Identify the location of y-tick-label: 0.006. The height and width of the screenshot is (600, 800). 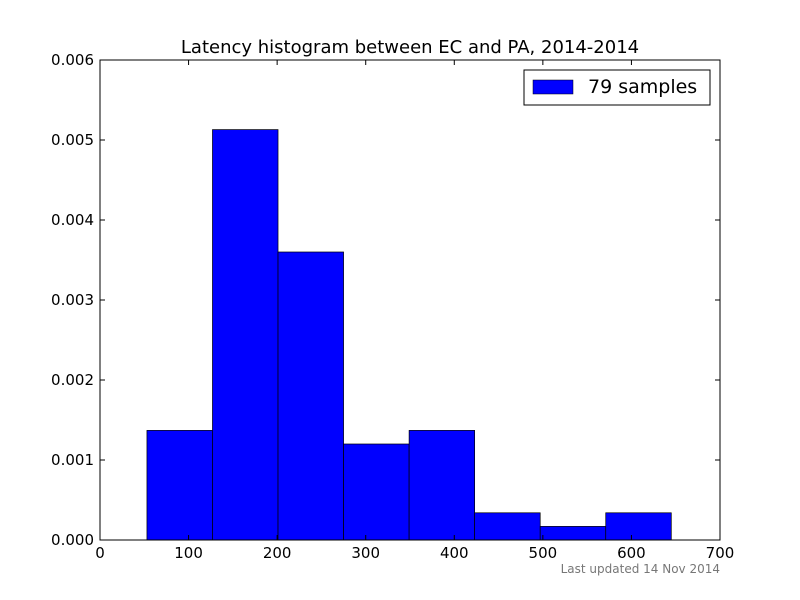
(72, 60).